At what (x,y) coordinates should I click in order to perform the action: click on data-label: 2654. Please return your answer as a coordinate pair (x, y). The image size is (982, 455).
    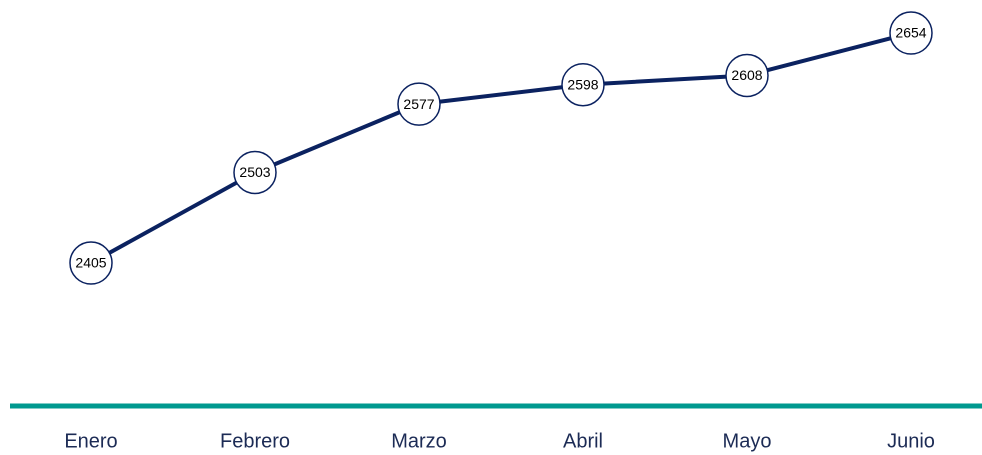
    Looking at the image, I should click on (910, 33).